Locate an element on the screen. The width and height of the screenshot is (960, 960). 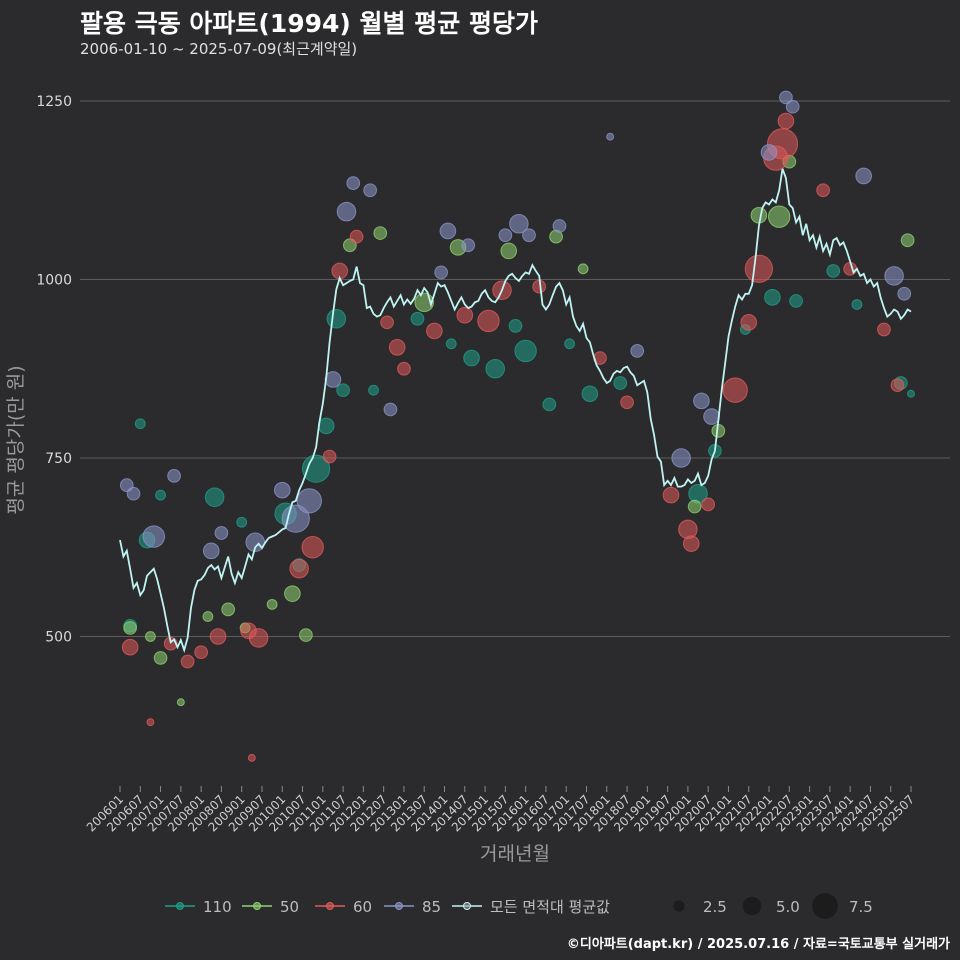
legend-marker-s60 is located at coordinates (330, 906).